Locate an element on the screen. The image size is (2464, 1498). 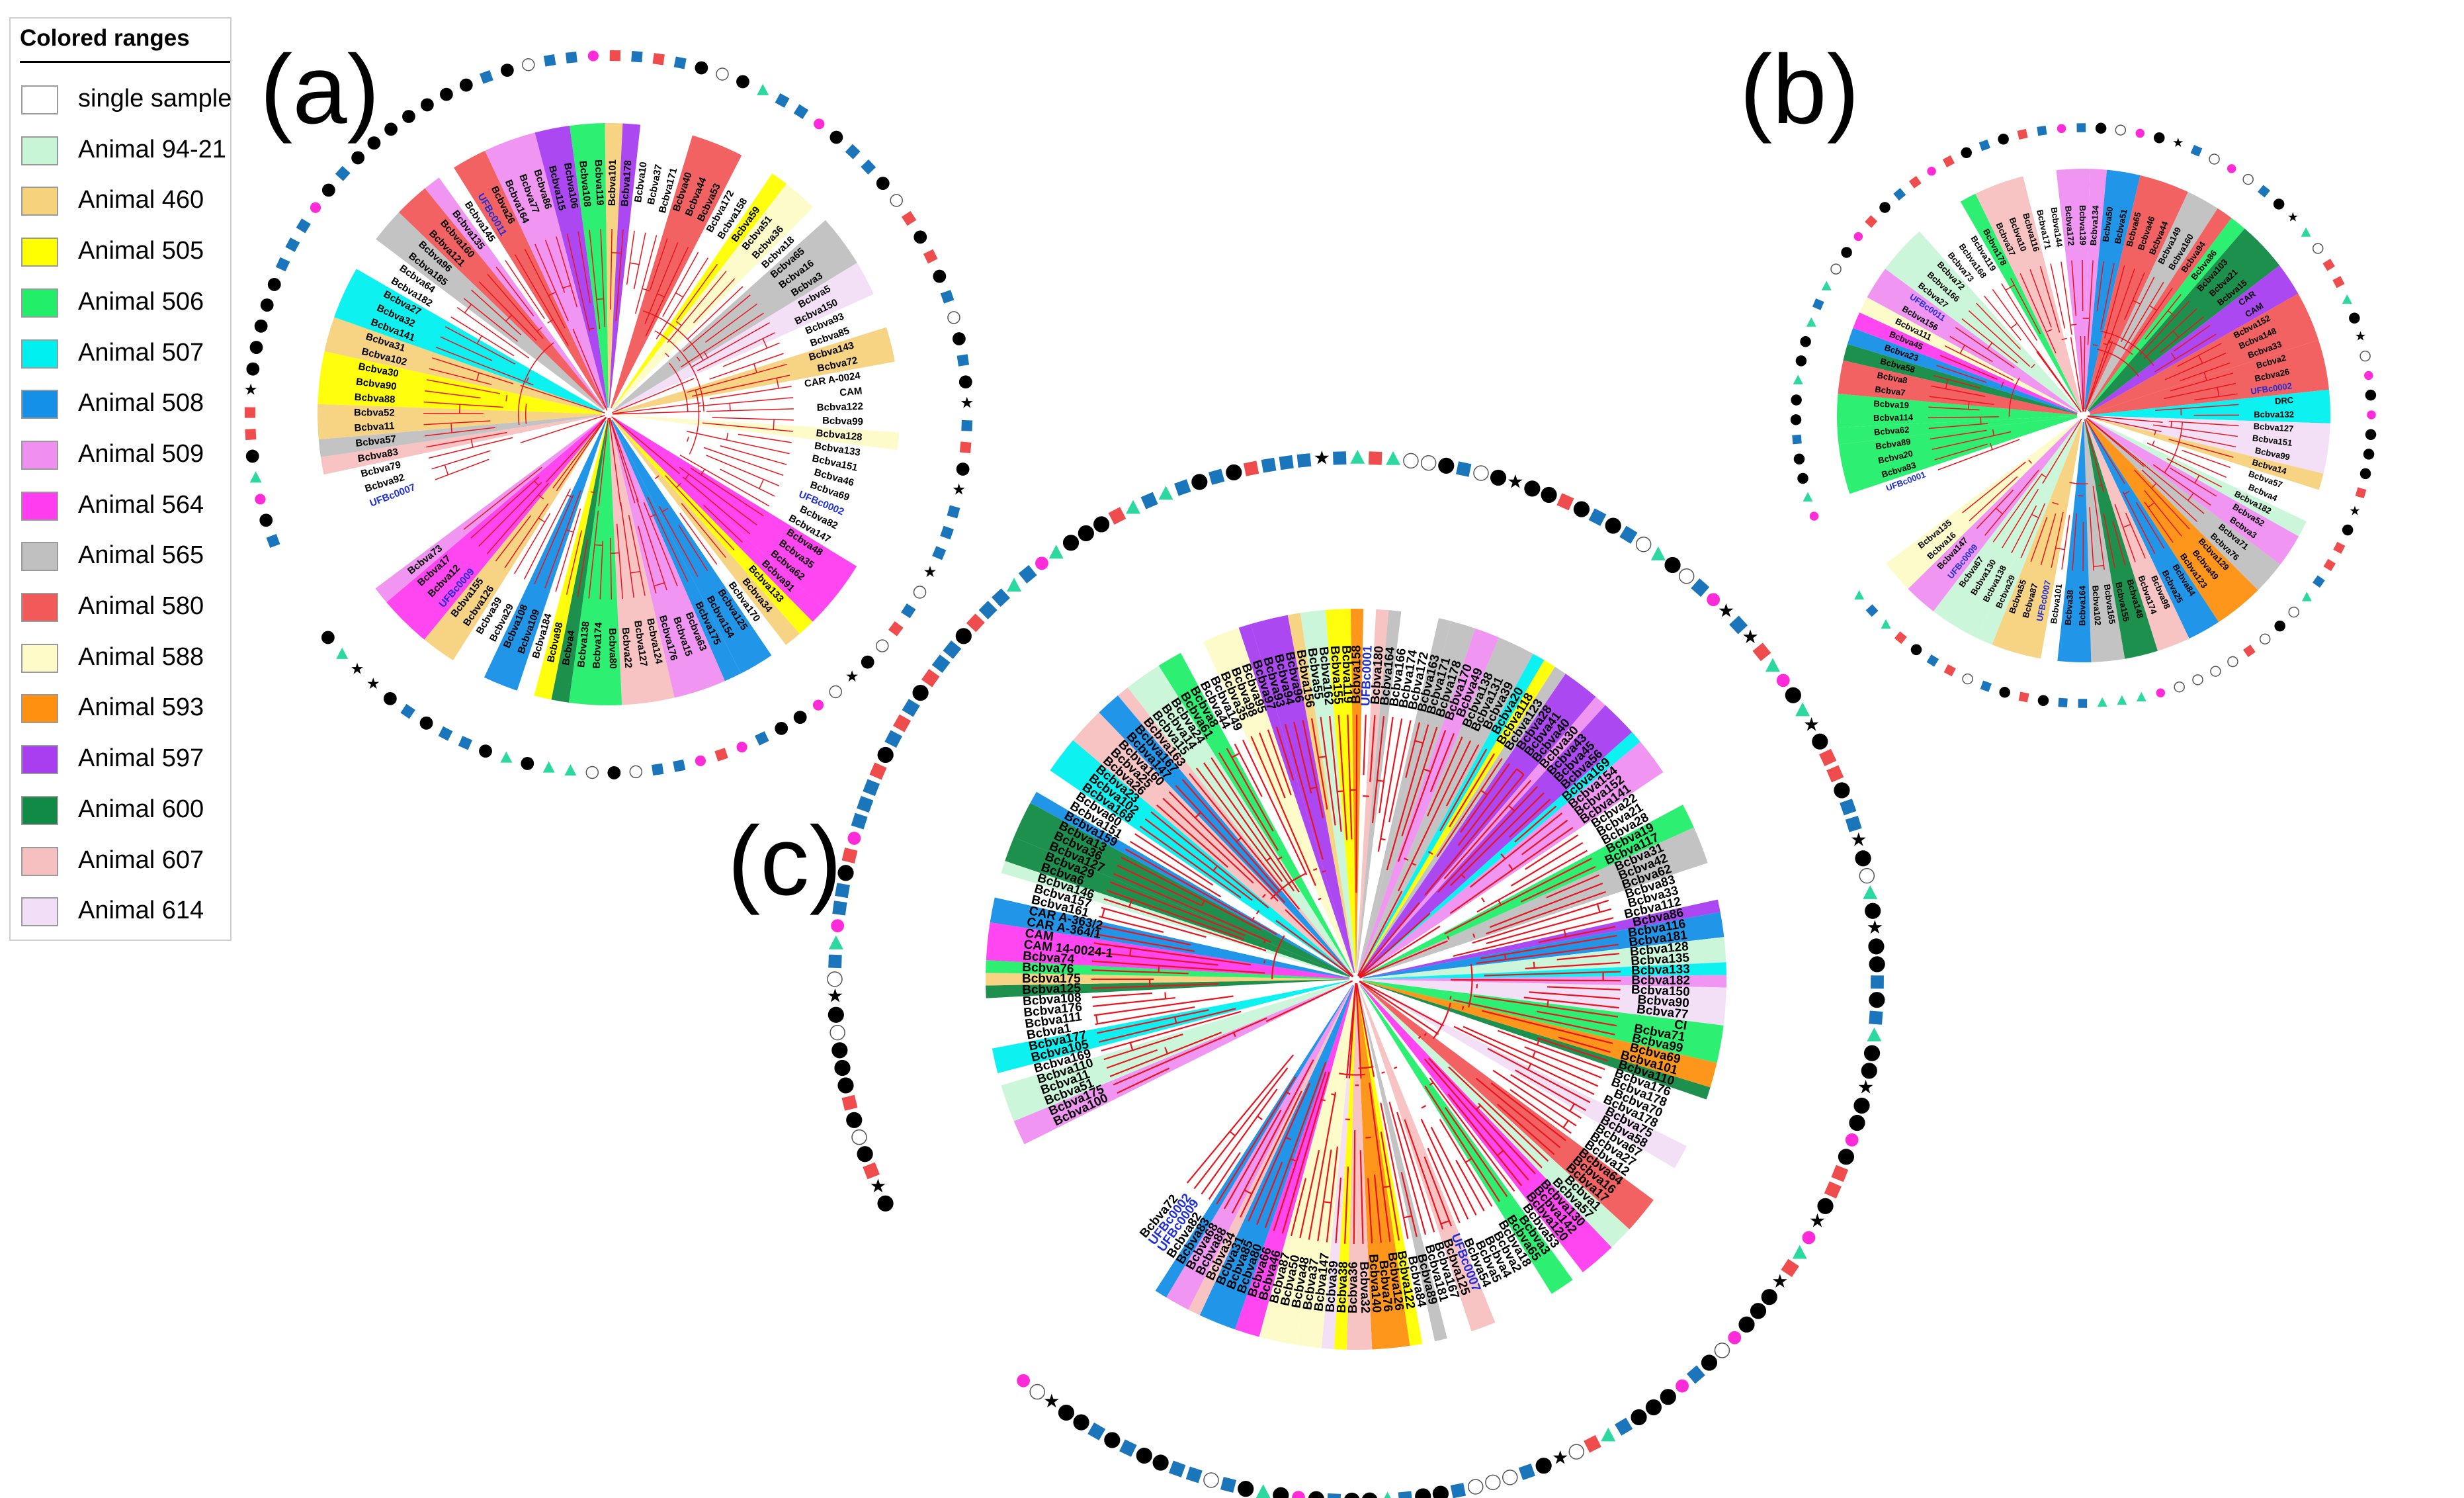
leaf-label: Bcbva150 is located at coordinates (1660, 991).